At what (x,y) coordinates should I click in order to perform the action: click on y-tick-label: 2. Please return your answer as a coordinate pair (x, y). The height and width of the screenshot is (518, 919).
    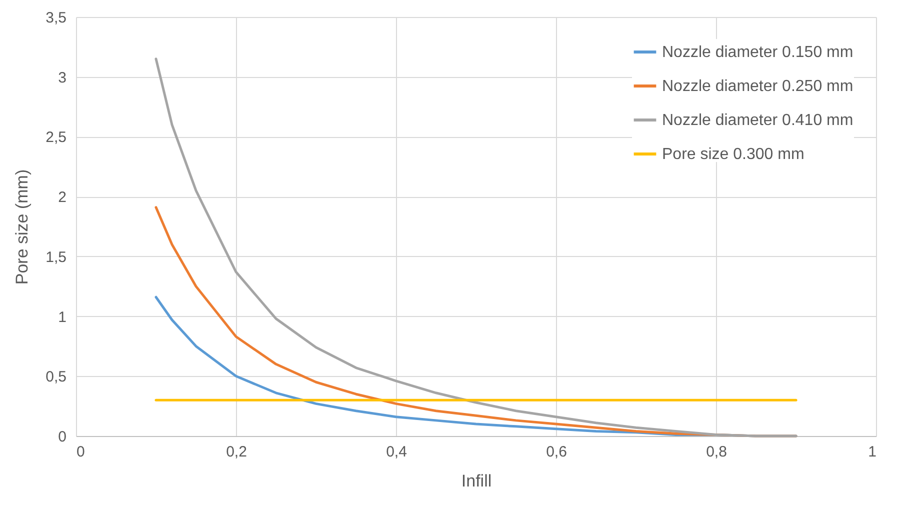
    Looking at the image, I should click on (62, 197).